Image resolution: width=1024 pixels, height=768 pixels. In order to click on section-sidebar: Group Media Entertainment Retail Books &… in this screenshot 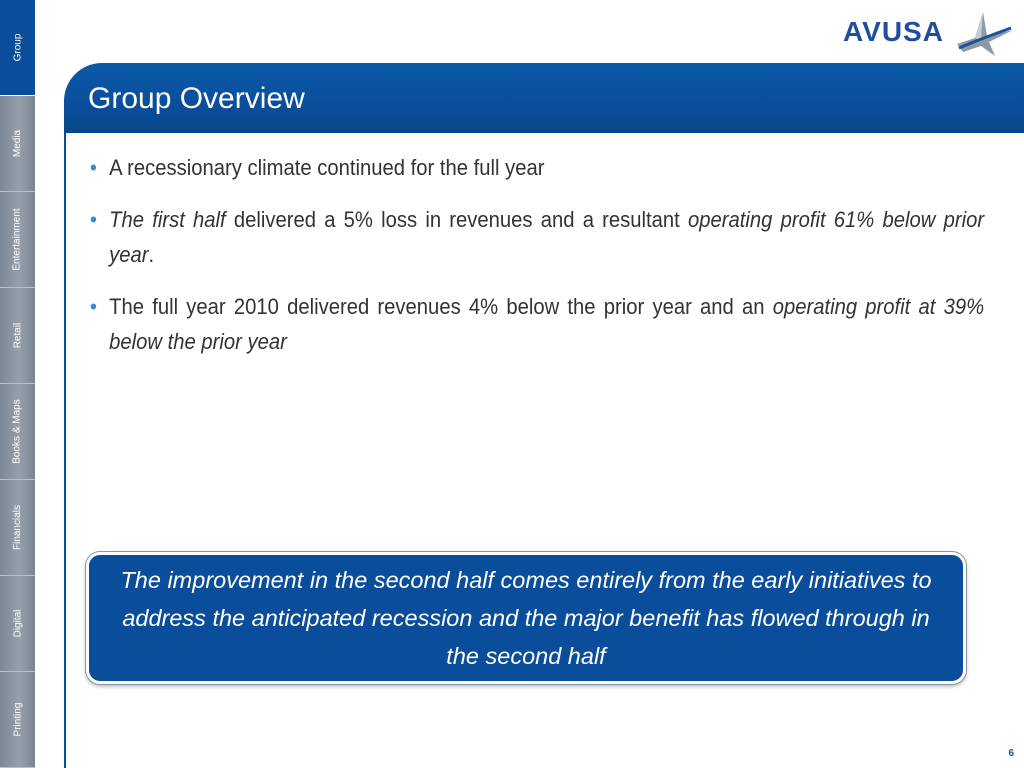, I will do `click(17, 384)`.